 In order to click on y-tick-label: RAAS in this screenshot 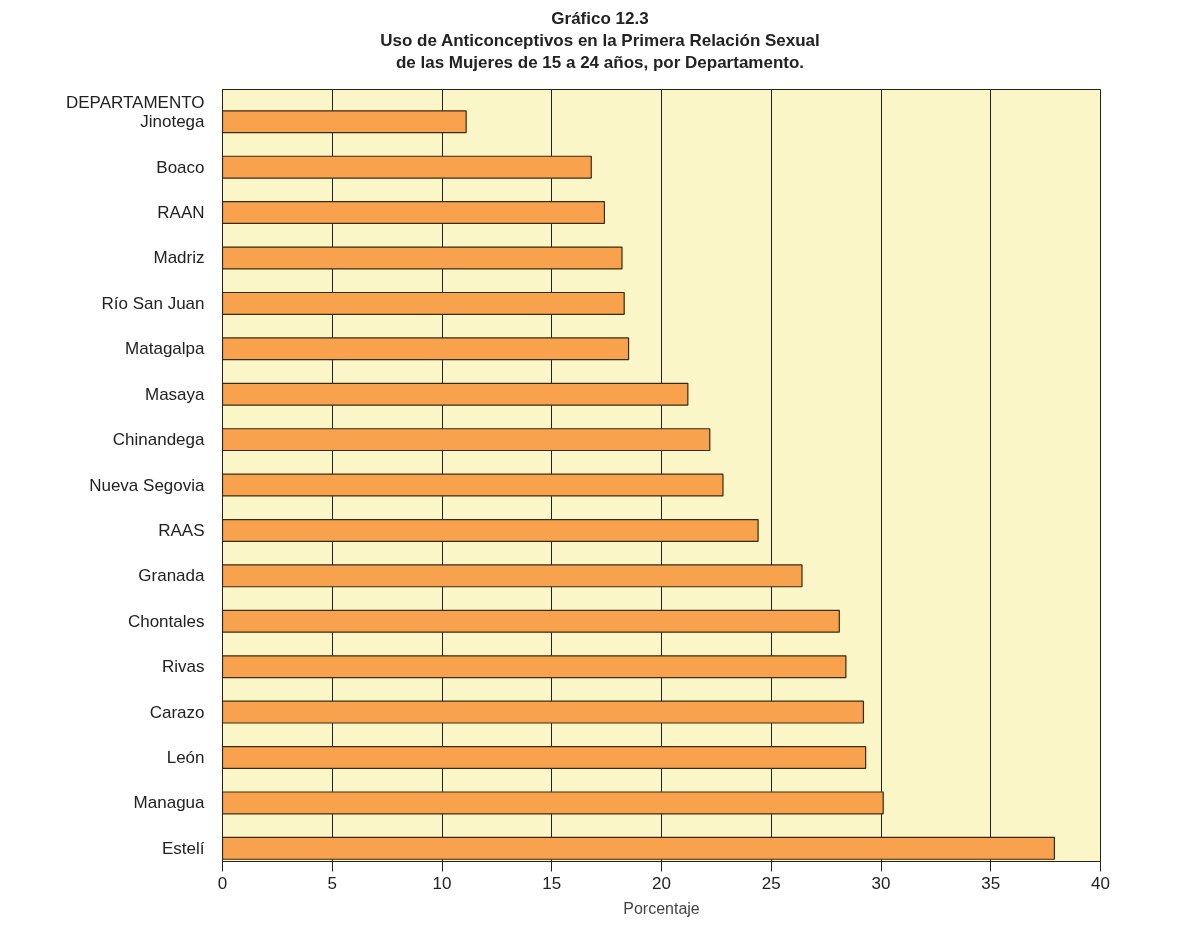, I will do `click(181, 530)`.